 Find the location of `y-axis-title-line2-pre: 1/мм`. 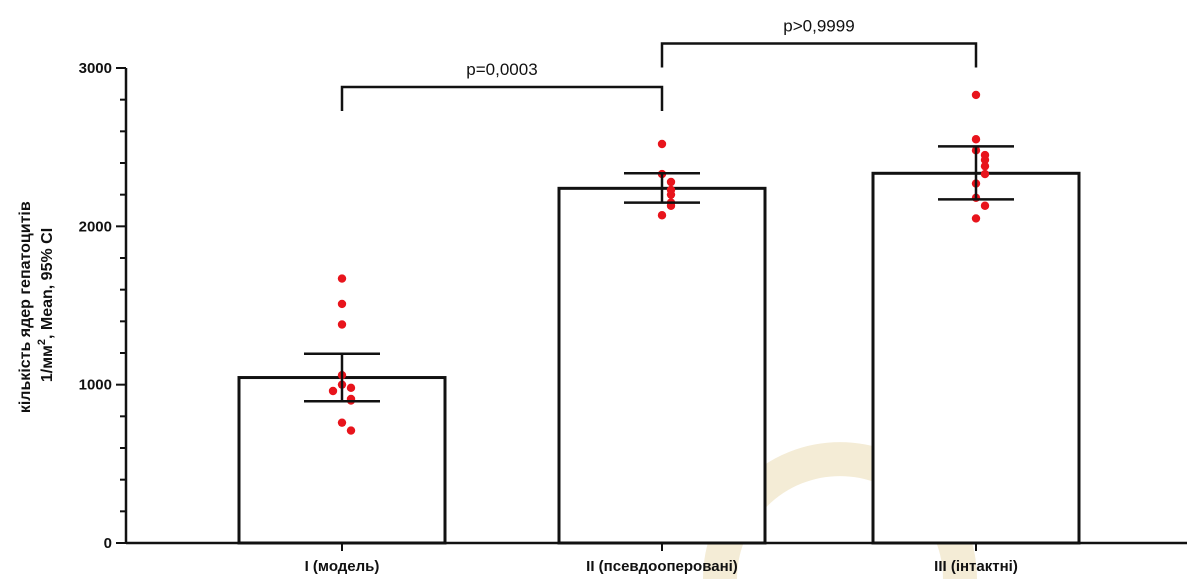

y-axis-title-line2-pre: 1/мм is located at coordinates (47, 363).